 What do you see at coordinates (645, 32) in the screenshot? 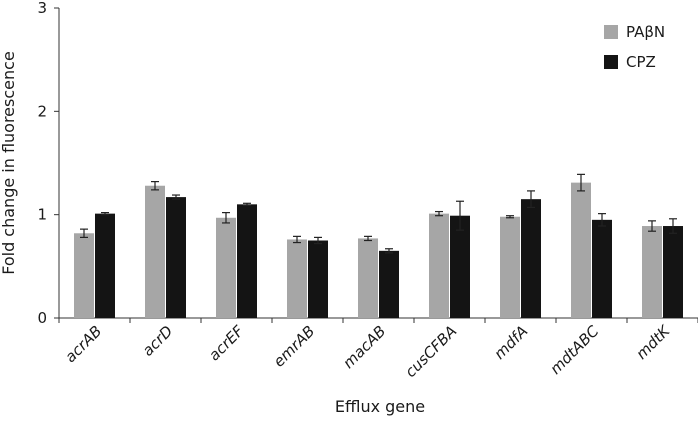
I see `legend-label-pabn: PAβN` at bounding box center [645, 32].